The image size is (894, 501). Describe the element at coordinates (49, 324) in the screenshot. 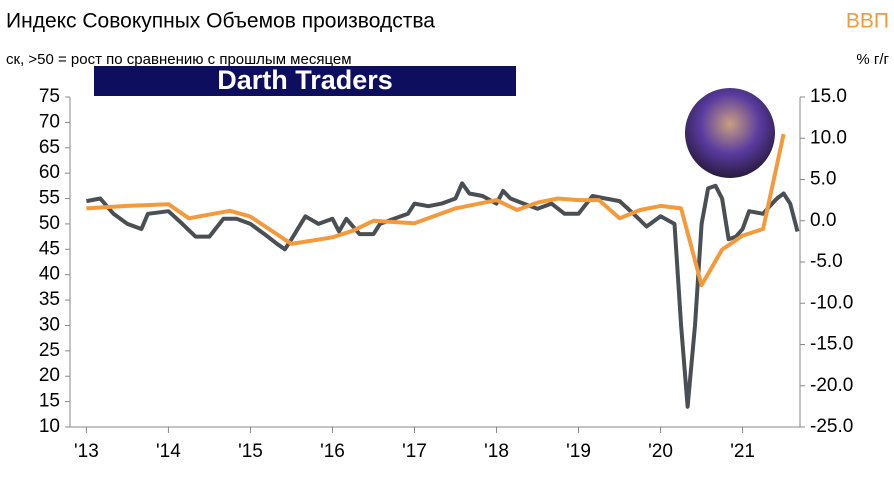

I see `y-tick-label: 30` at that location.